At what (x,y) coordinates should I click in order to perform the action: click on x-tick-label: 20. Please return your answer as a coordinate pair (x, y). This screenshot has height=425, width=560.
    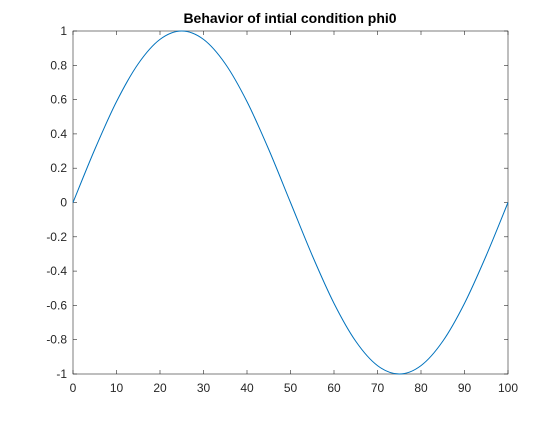
    Looking at the image, I should click on (160, 388).